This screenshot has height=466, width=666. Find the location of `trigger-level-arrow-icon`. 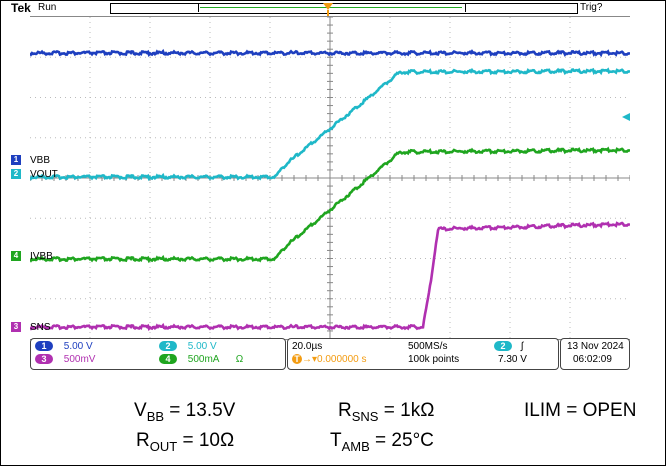

trigger-level-arrow-icon is located at coordinates (626, 117).